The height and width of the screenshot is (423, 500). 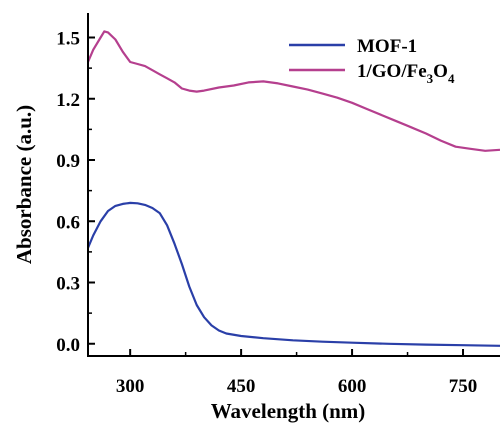 I want to click on y-tick-label: 0.3, so click(x=68, y=284).